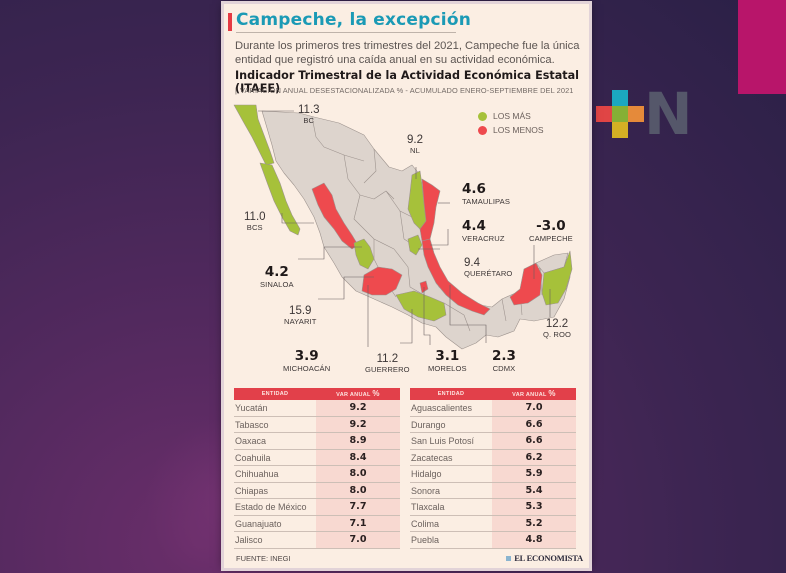 Image resolution: width=786 pixels, height=573 pixels. Describe the element at coordinates (230, 22) in the screenshot. I see `title-accent-bar` at that location.